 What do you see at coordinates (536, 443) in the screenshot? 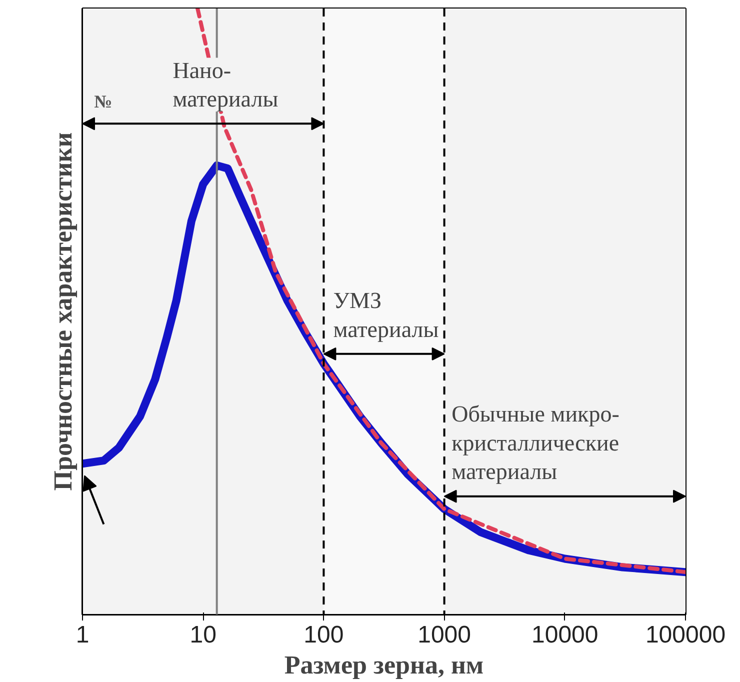
I see `band-label: Обычные микро- кристаллические материалы` at bounding box center [536, 443].